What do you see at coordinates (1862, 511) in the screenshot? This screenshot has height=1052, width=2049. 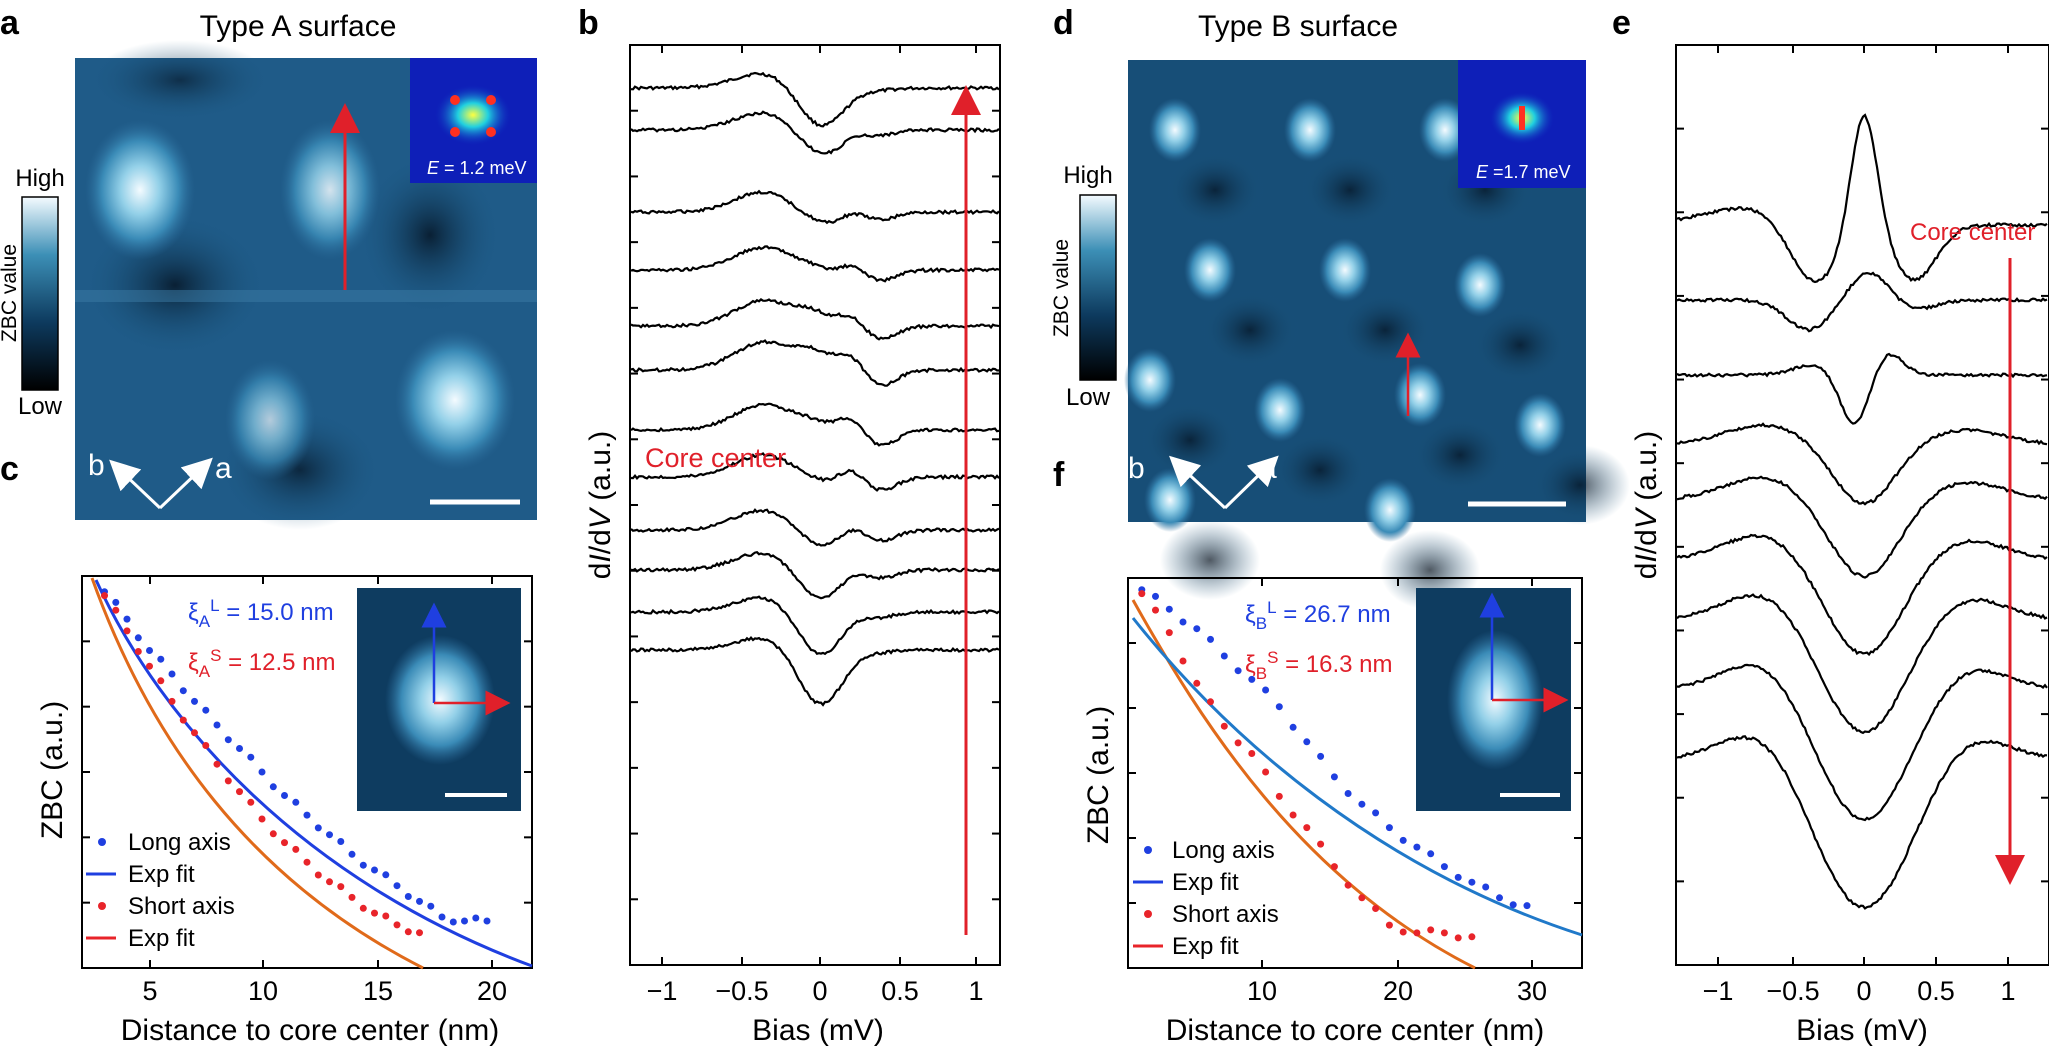 I see `spectra-e` at bounding box center [1862, 511].